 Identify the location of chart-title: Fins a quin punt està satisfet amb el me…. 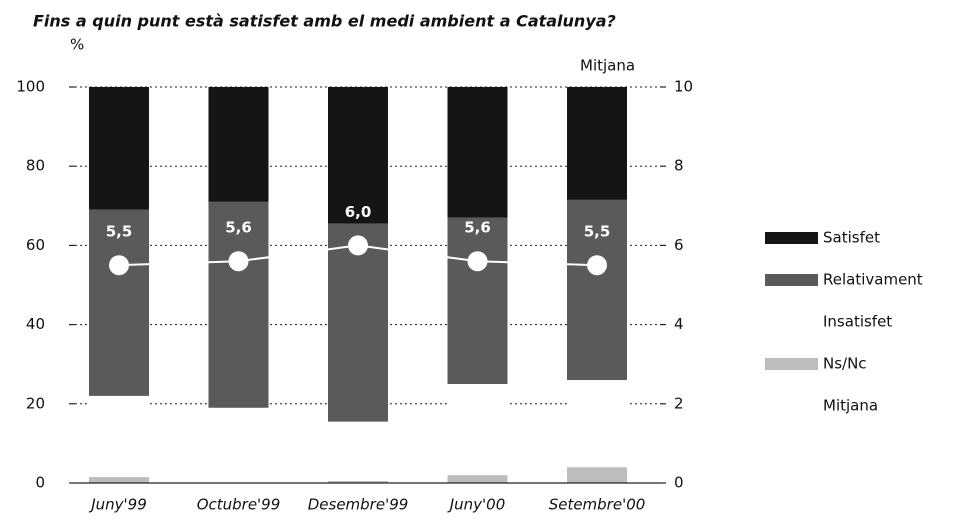
(324, 21).